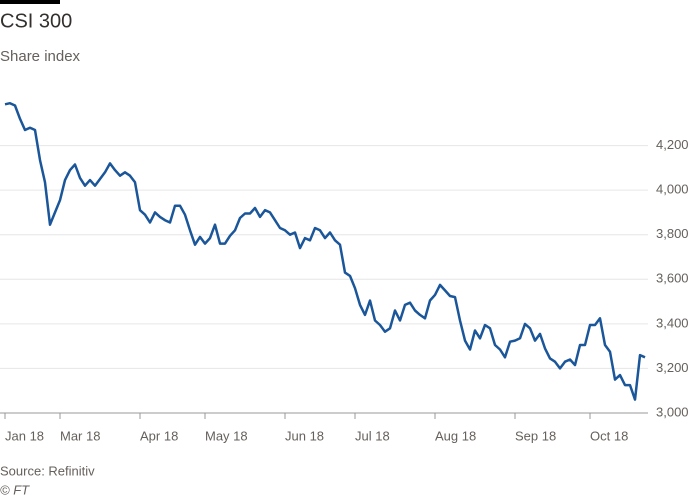  Describe the element at coordinates (672, 411) in the screenshot. I see `y-tick-label: 3,000` at that location.